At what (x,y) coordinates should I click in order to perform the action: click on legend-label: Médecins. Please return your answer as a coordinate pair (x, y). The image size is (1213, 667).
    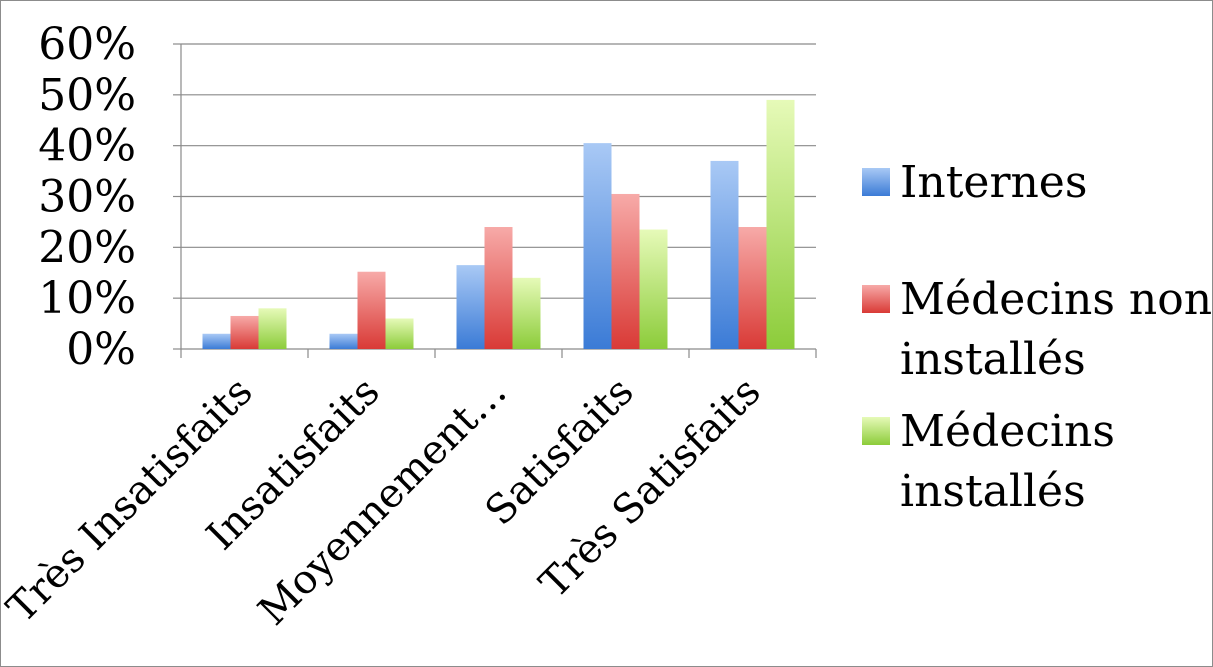
    Looking at the image, I should click on (1007, 431).